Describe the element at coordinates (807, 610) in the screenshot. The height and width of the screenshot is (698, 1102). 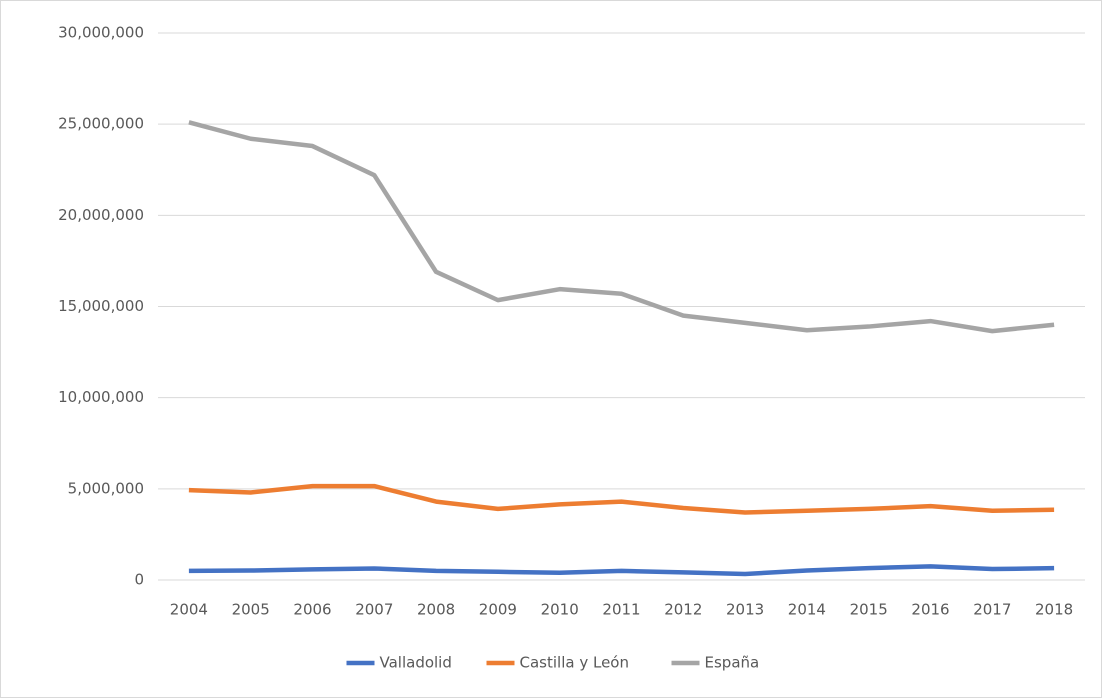
I see `x-tick-label: 2014` at that location.